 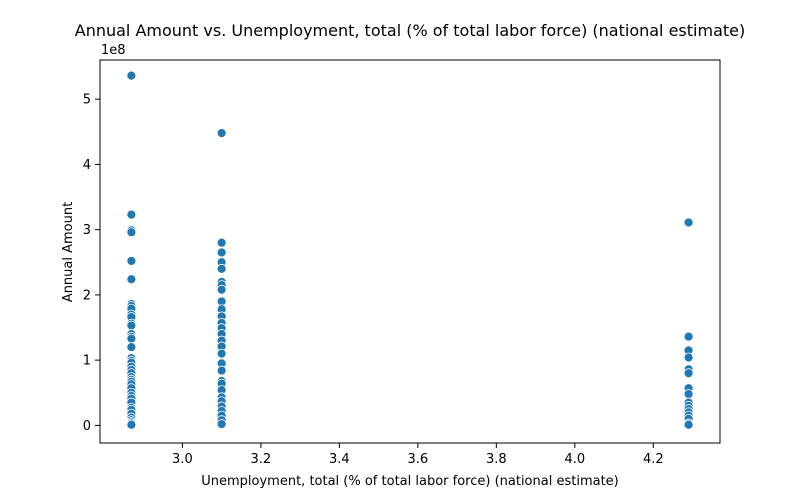 What do you see at coordinates (87, 100) in the screenshot?
I see `y-tick-label: 5` at bounding box center [87, 100].